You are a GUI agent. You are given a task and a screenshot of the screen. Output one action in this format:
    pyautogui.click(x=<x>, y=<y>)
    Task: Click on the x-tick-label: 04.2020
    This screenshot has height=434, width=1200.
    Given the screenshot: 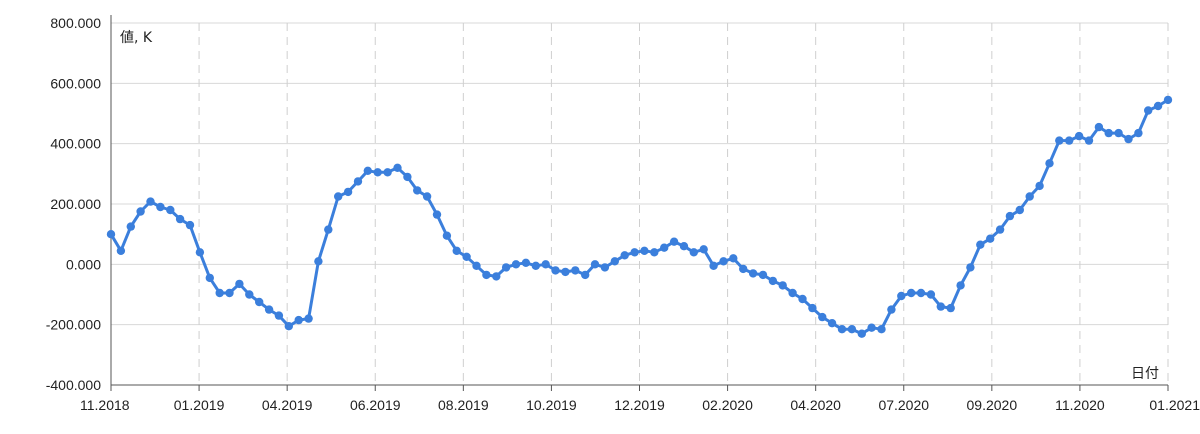 What is the action you would take?
    pyautogui.click(x=815, y=405)
    